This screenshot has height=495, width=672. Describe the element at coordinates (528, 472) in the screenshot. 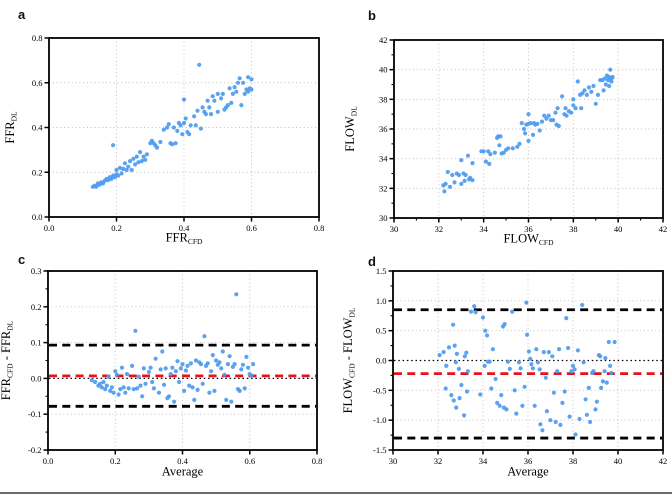

I see `x-axis-title: Average` at that location.